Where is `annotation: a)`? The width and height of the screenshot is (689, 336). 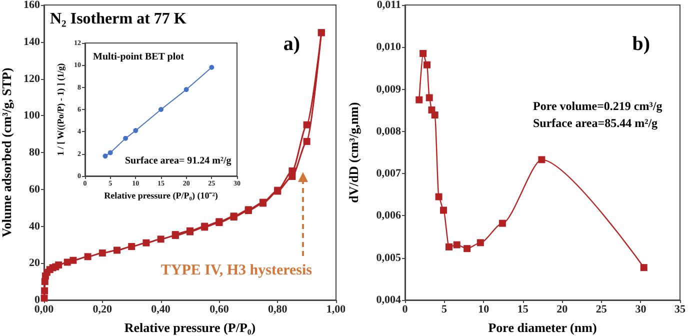 annotation: a) is located at coordinates (291, 44).